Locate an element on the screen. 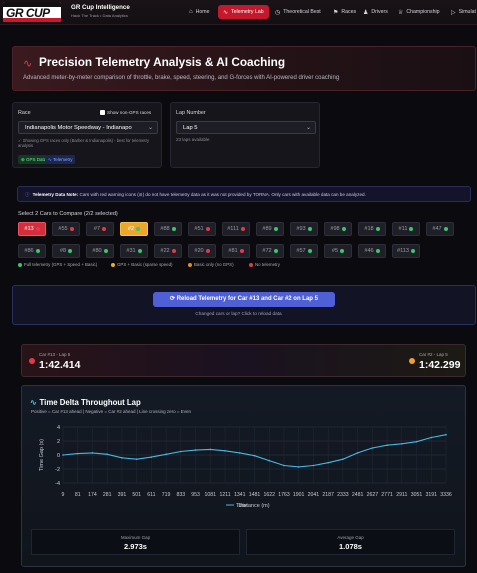  car-button: #111 is located at coordinates (236, 229).